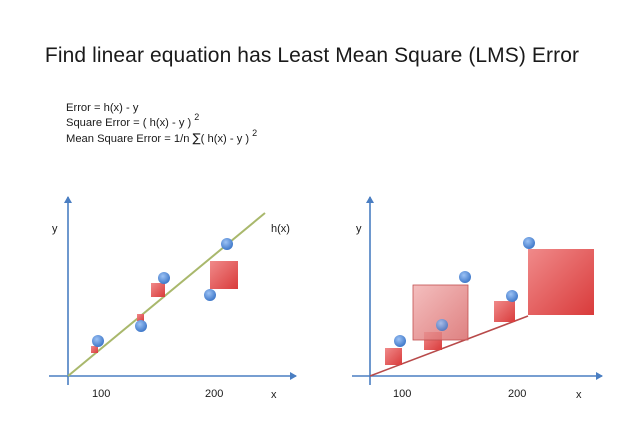 The height and width of the screenshot is (444, 624). What do you see at coordinates (129, 123) in the screenshot?
I see `square-error-text: Square Error = ( h(x) - y )` at bounding box center [129, 123].